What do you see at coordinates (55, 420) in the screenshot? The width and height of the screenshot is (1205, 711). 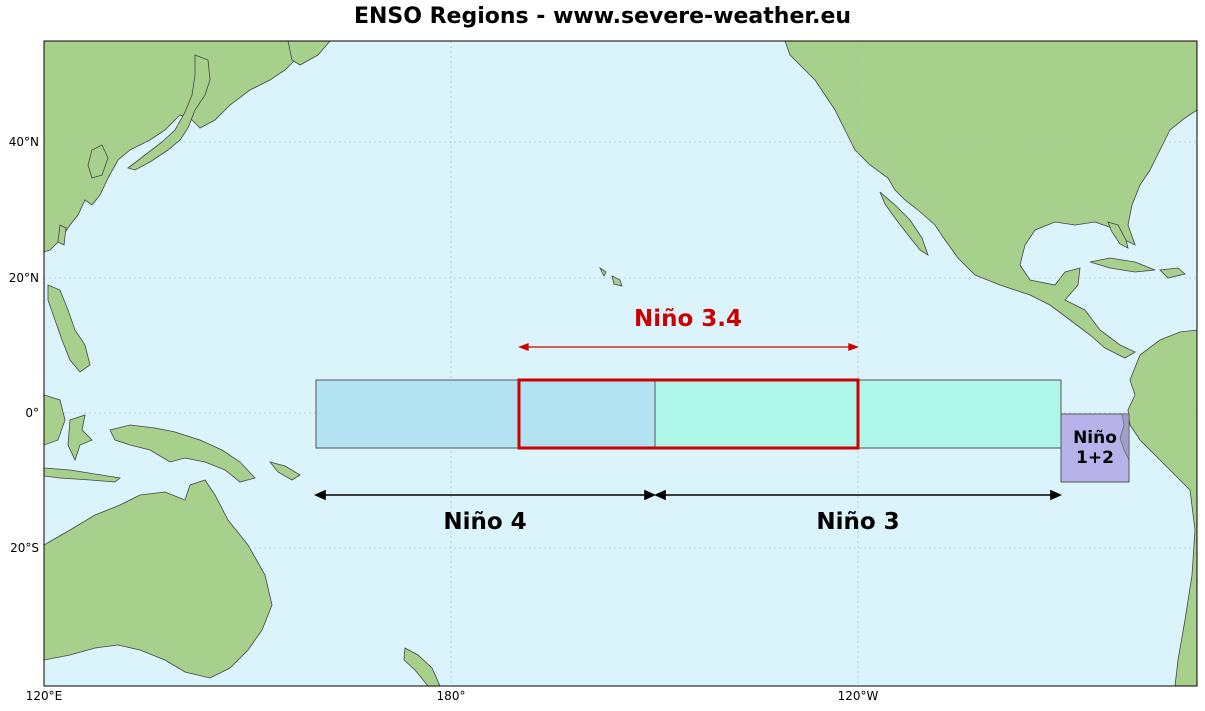 I see `borneo` at bounding box center [55, 420].